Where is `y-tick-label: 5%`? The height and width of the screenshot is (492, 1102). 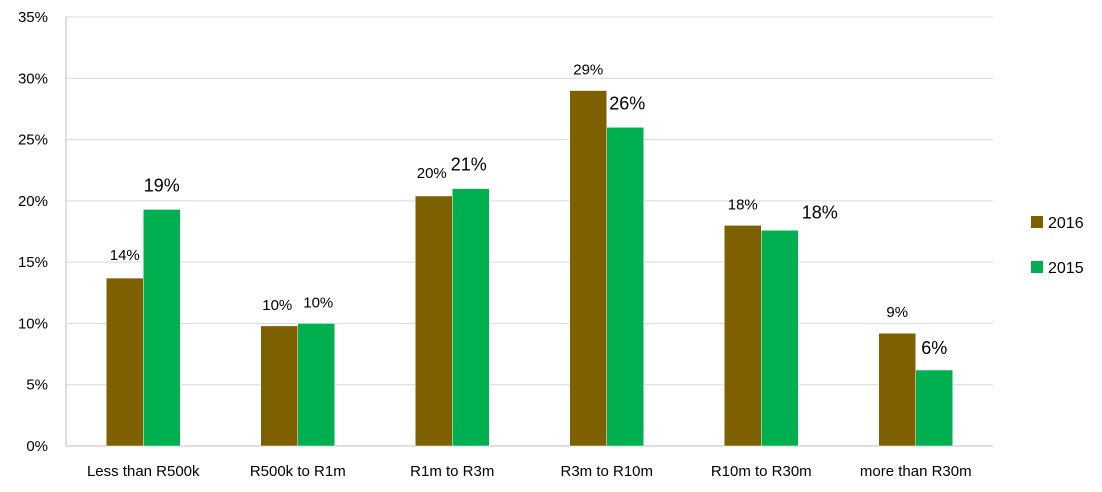
y-tick-label: 5% is located at coordinates (37, 385).